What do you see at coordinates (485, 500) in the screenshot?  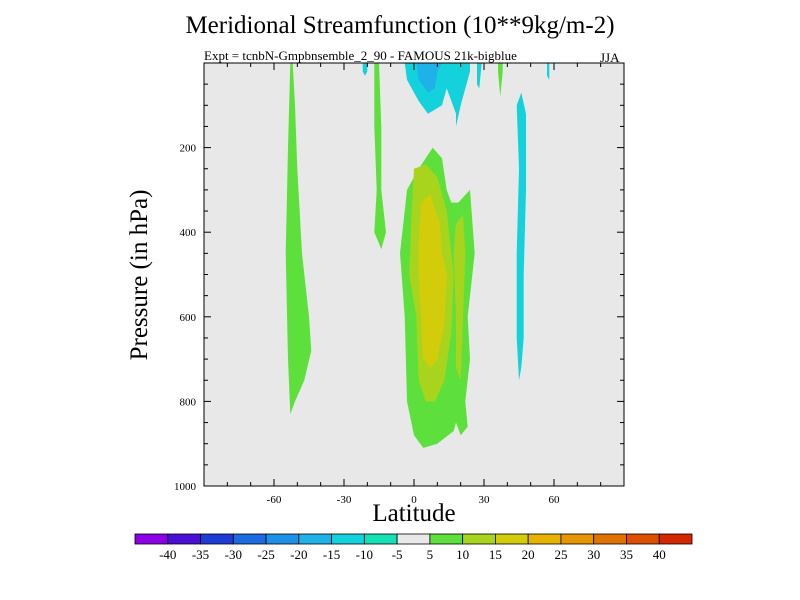 I see `x-tick-label: 30` at bounding box center [485, 500].